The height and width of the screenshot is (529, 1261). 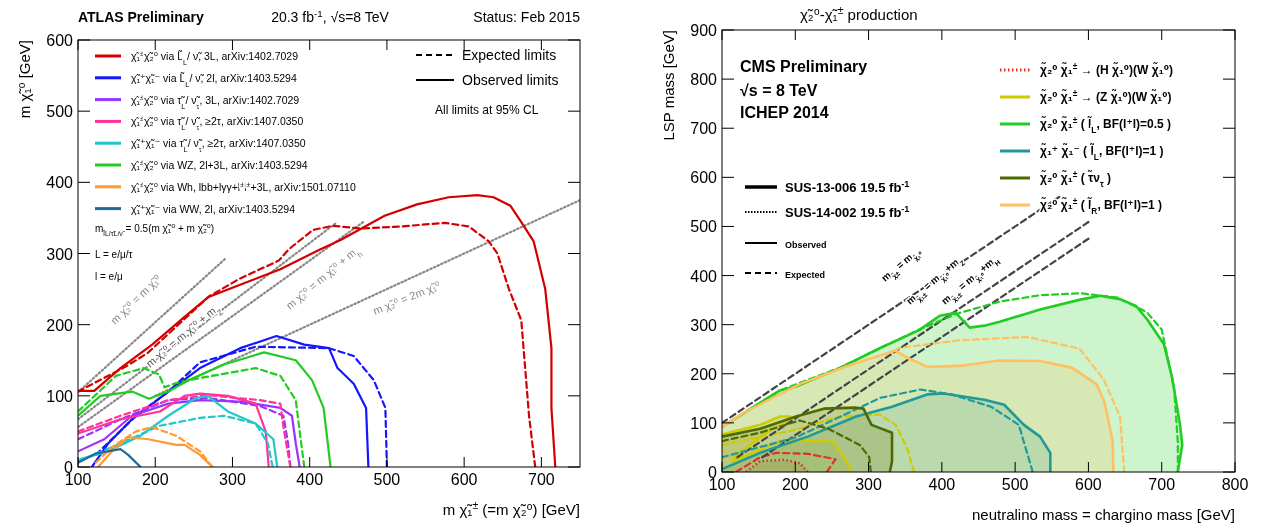 I want to click on annotation: Expected limits, so click(x=509, y=55).